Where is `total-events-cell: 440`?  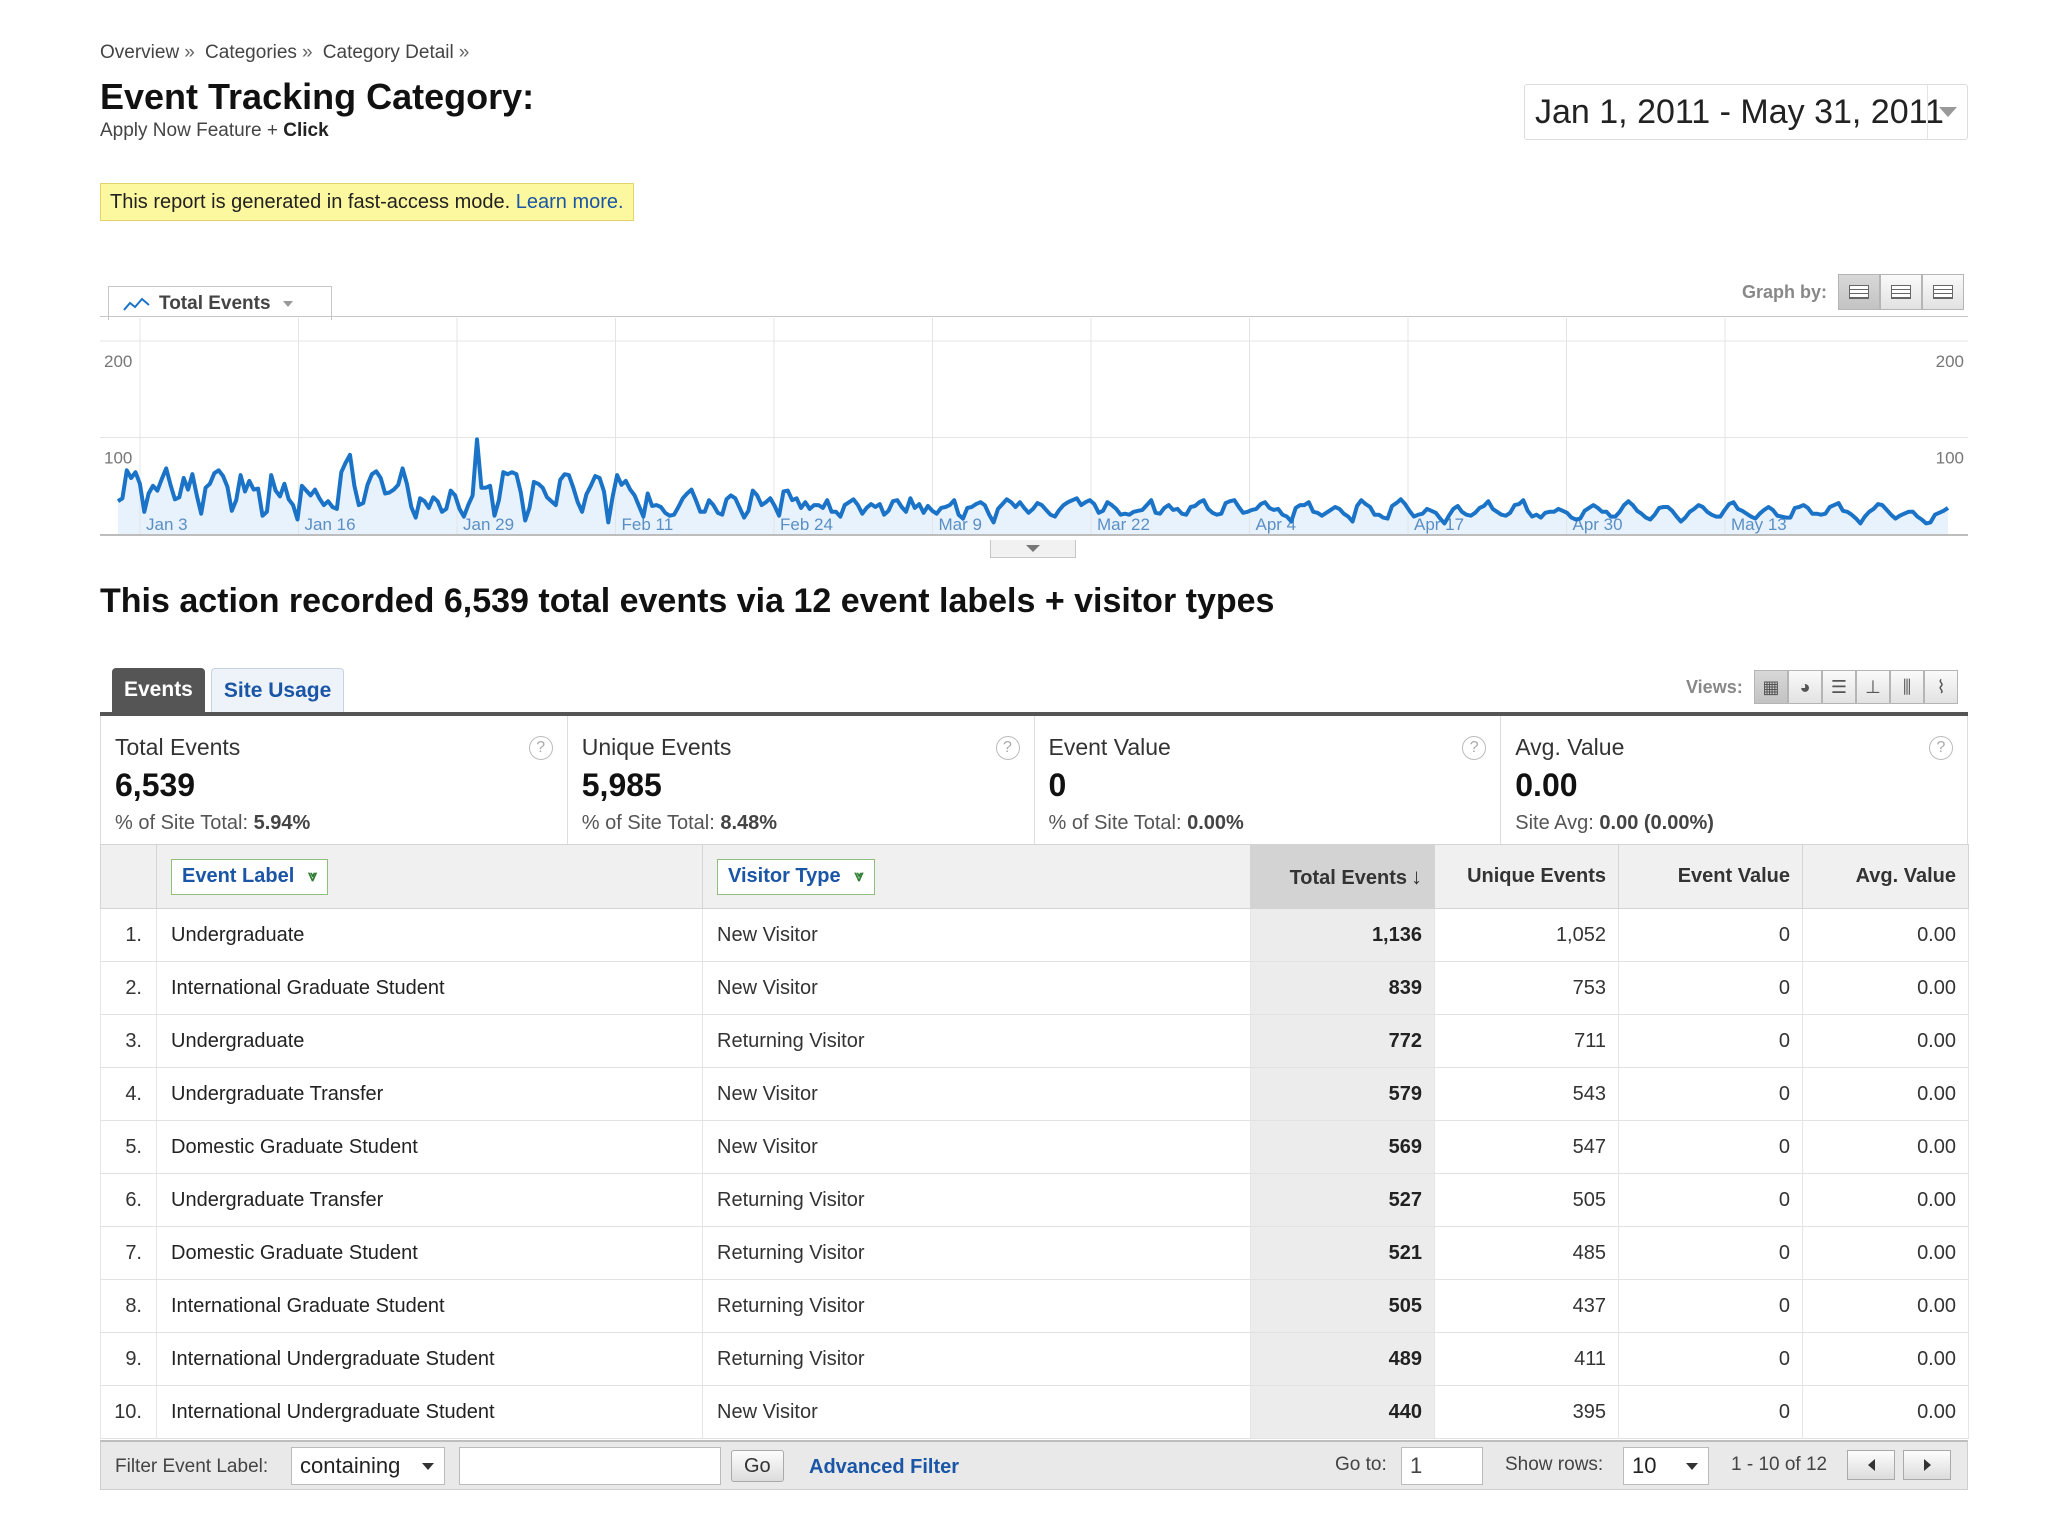
total-events-cell: 440 is located at coordinates (1342, 1412).